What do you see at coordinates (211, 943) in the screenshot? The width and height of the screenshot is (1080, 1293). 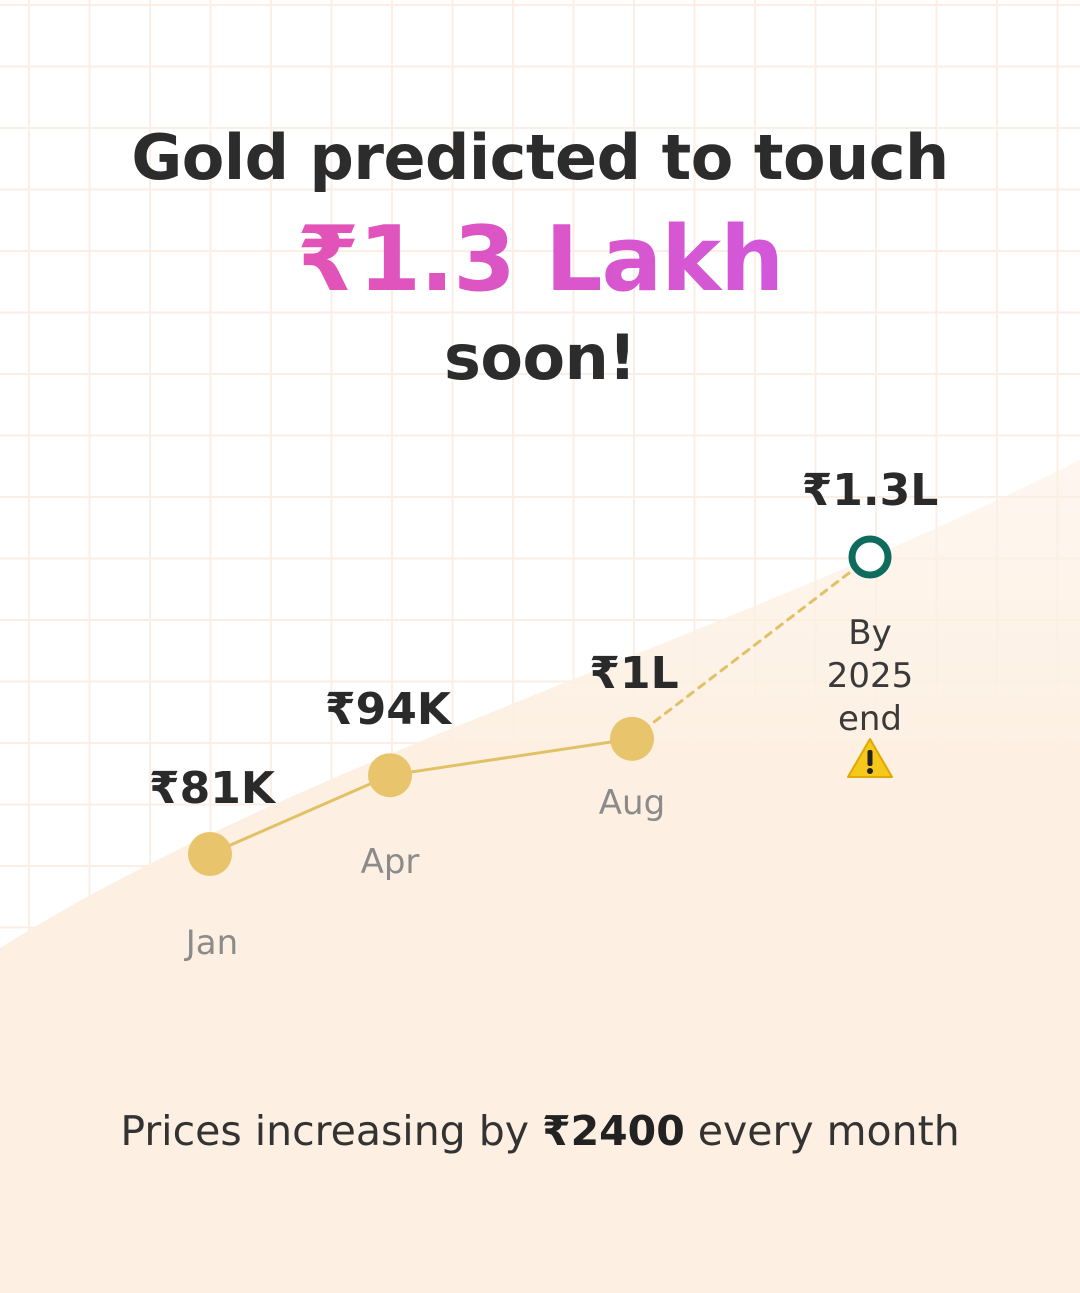 I see `month-label-jan: Jan` at bounding box center [211, 943].